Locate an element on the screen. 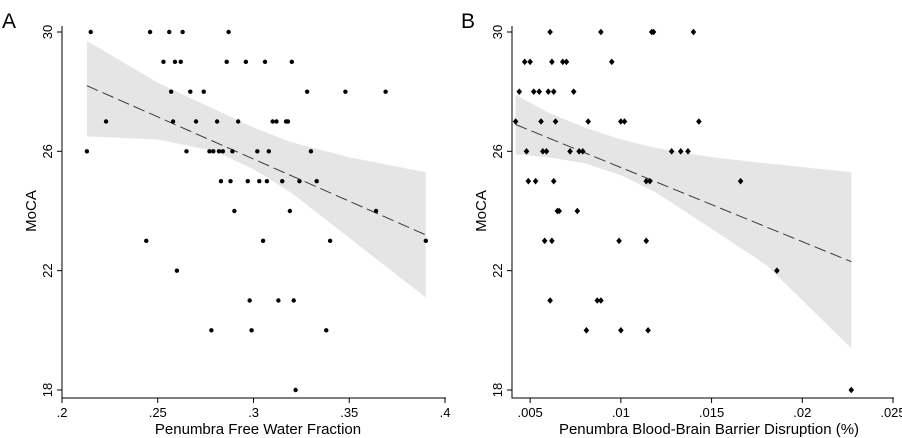  panel-a-letter: A is located at coordinates (9, 21).